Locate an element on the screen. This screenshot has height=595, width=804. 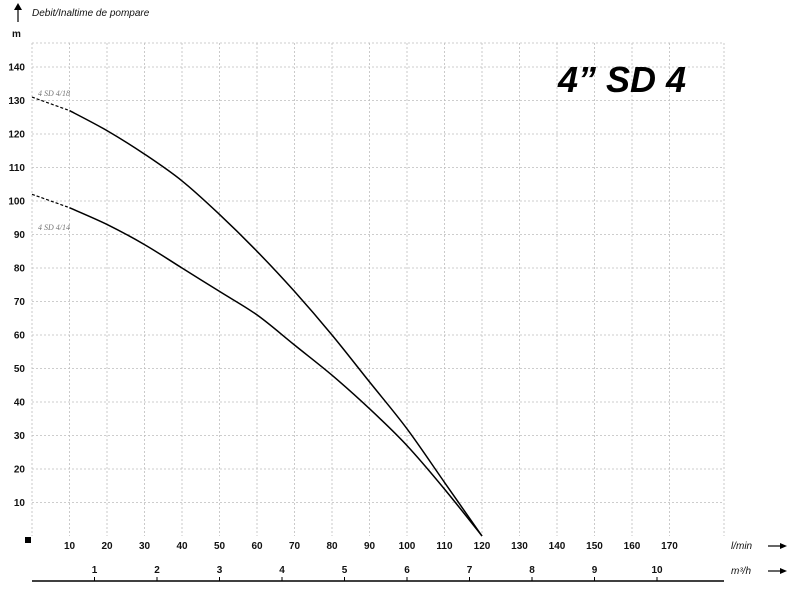
x-tick-label-primary: 110 is located at coordinates (444, 546).